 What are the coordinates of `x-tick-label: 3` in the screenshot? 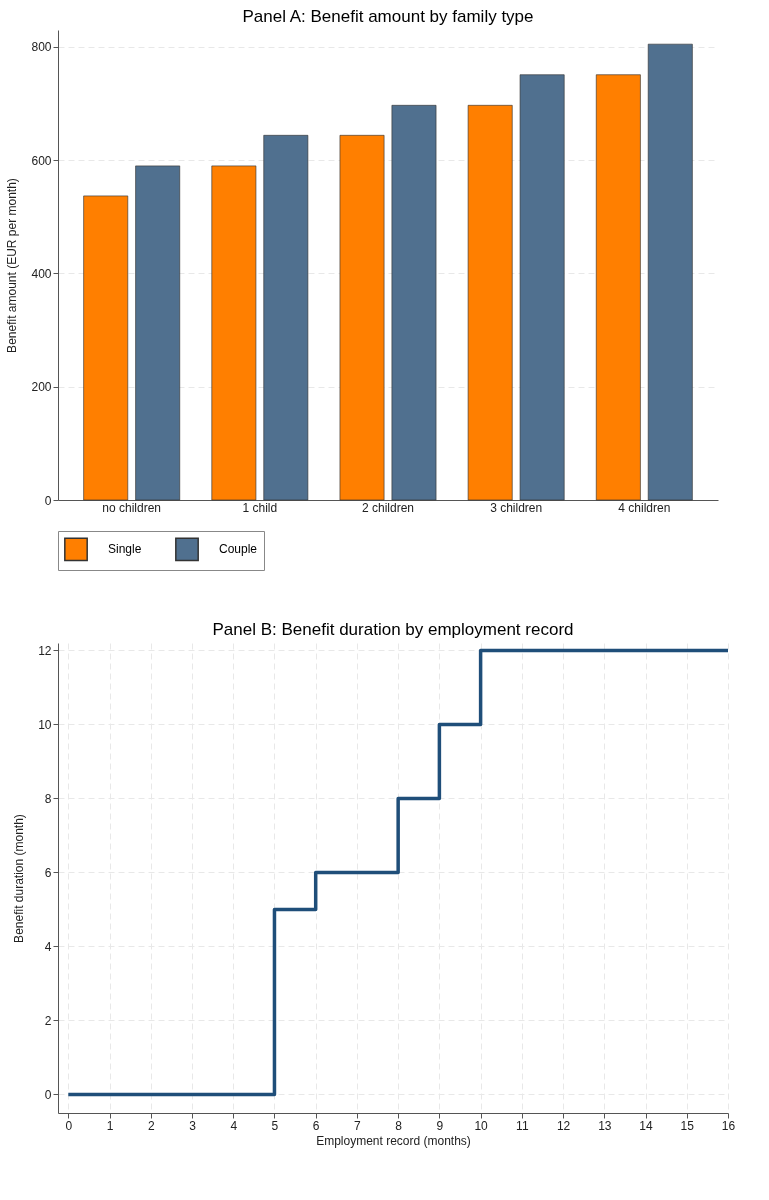 It's located at (193, 1125).